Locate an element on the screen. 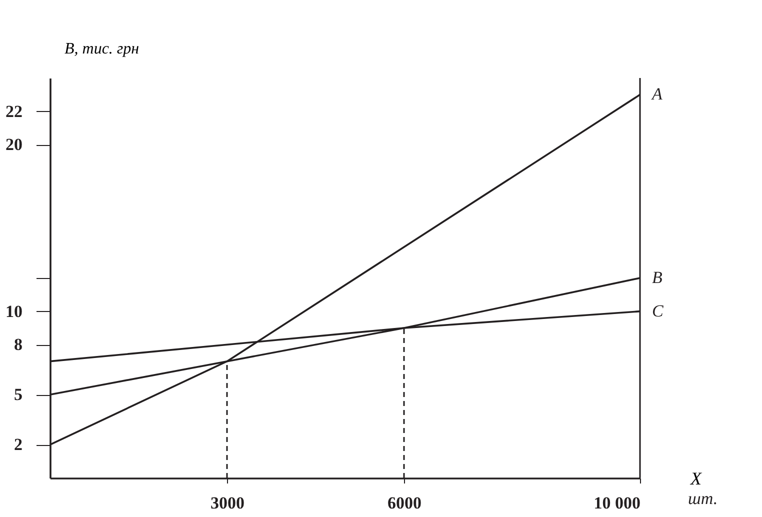 This screenshot has height=517, width=762. y-tick-label: 22 is located at coordinates (14, 111).